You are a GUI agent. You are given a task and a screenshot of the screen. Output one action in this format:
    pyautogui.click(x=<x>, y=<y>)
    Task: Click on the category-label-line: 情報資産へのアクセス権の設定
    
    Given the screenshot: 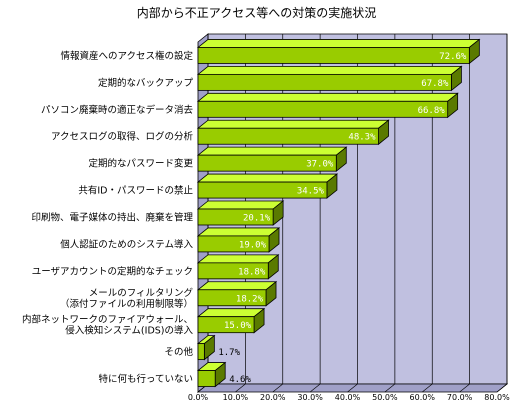 What is the action you would take?
    pyautogui.click(x=126, y=56)
    